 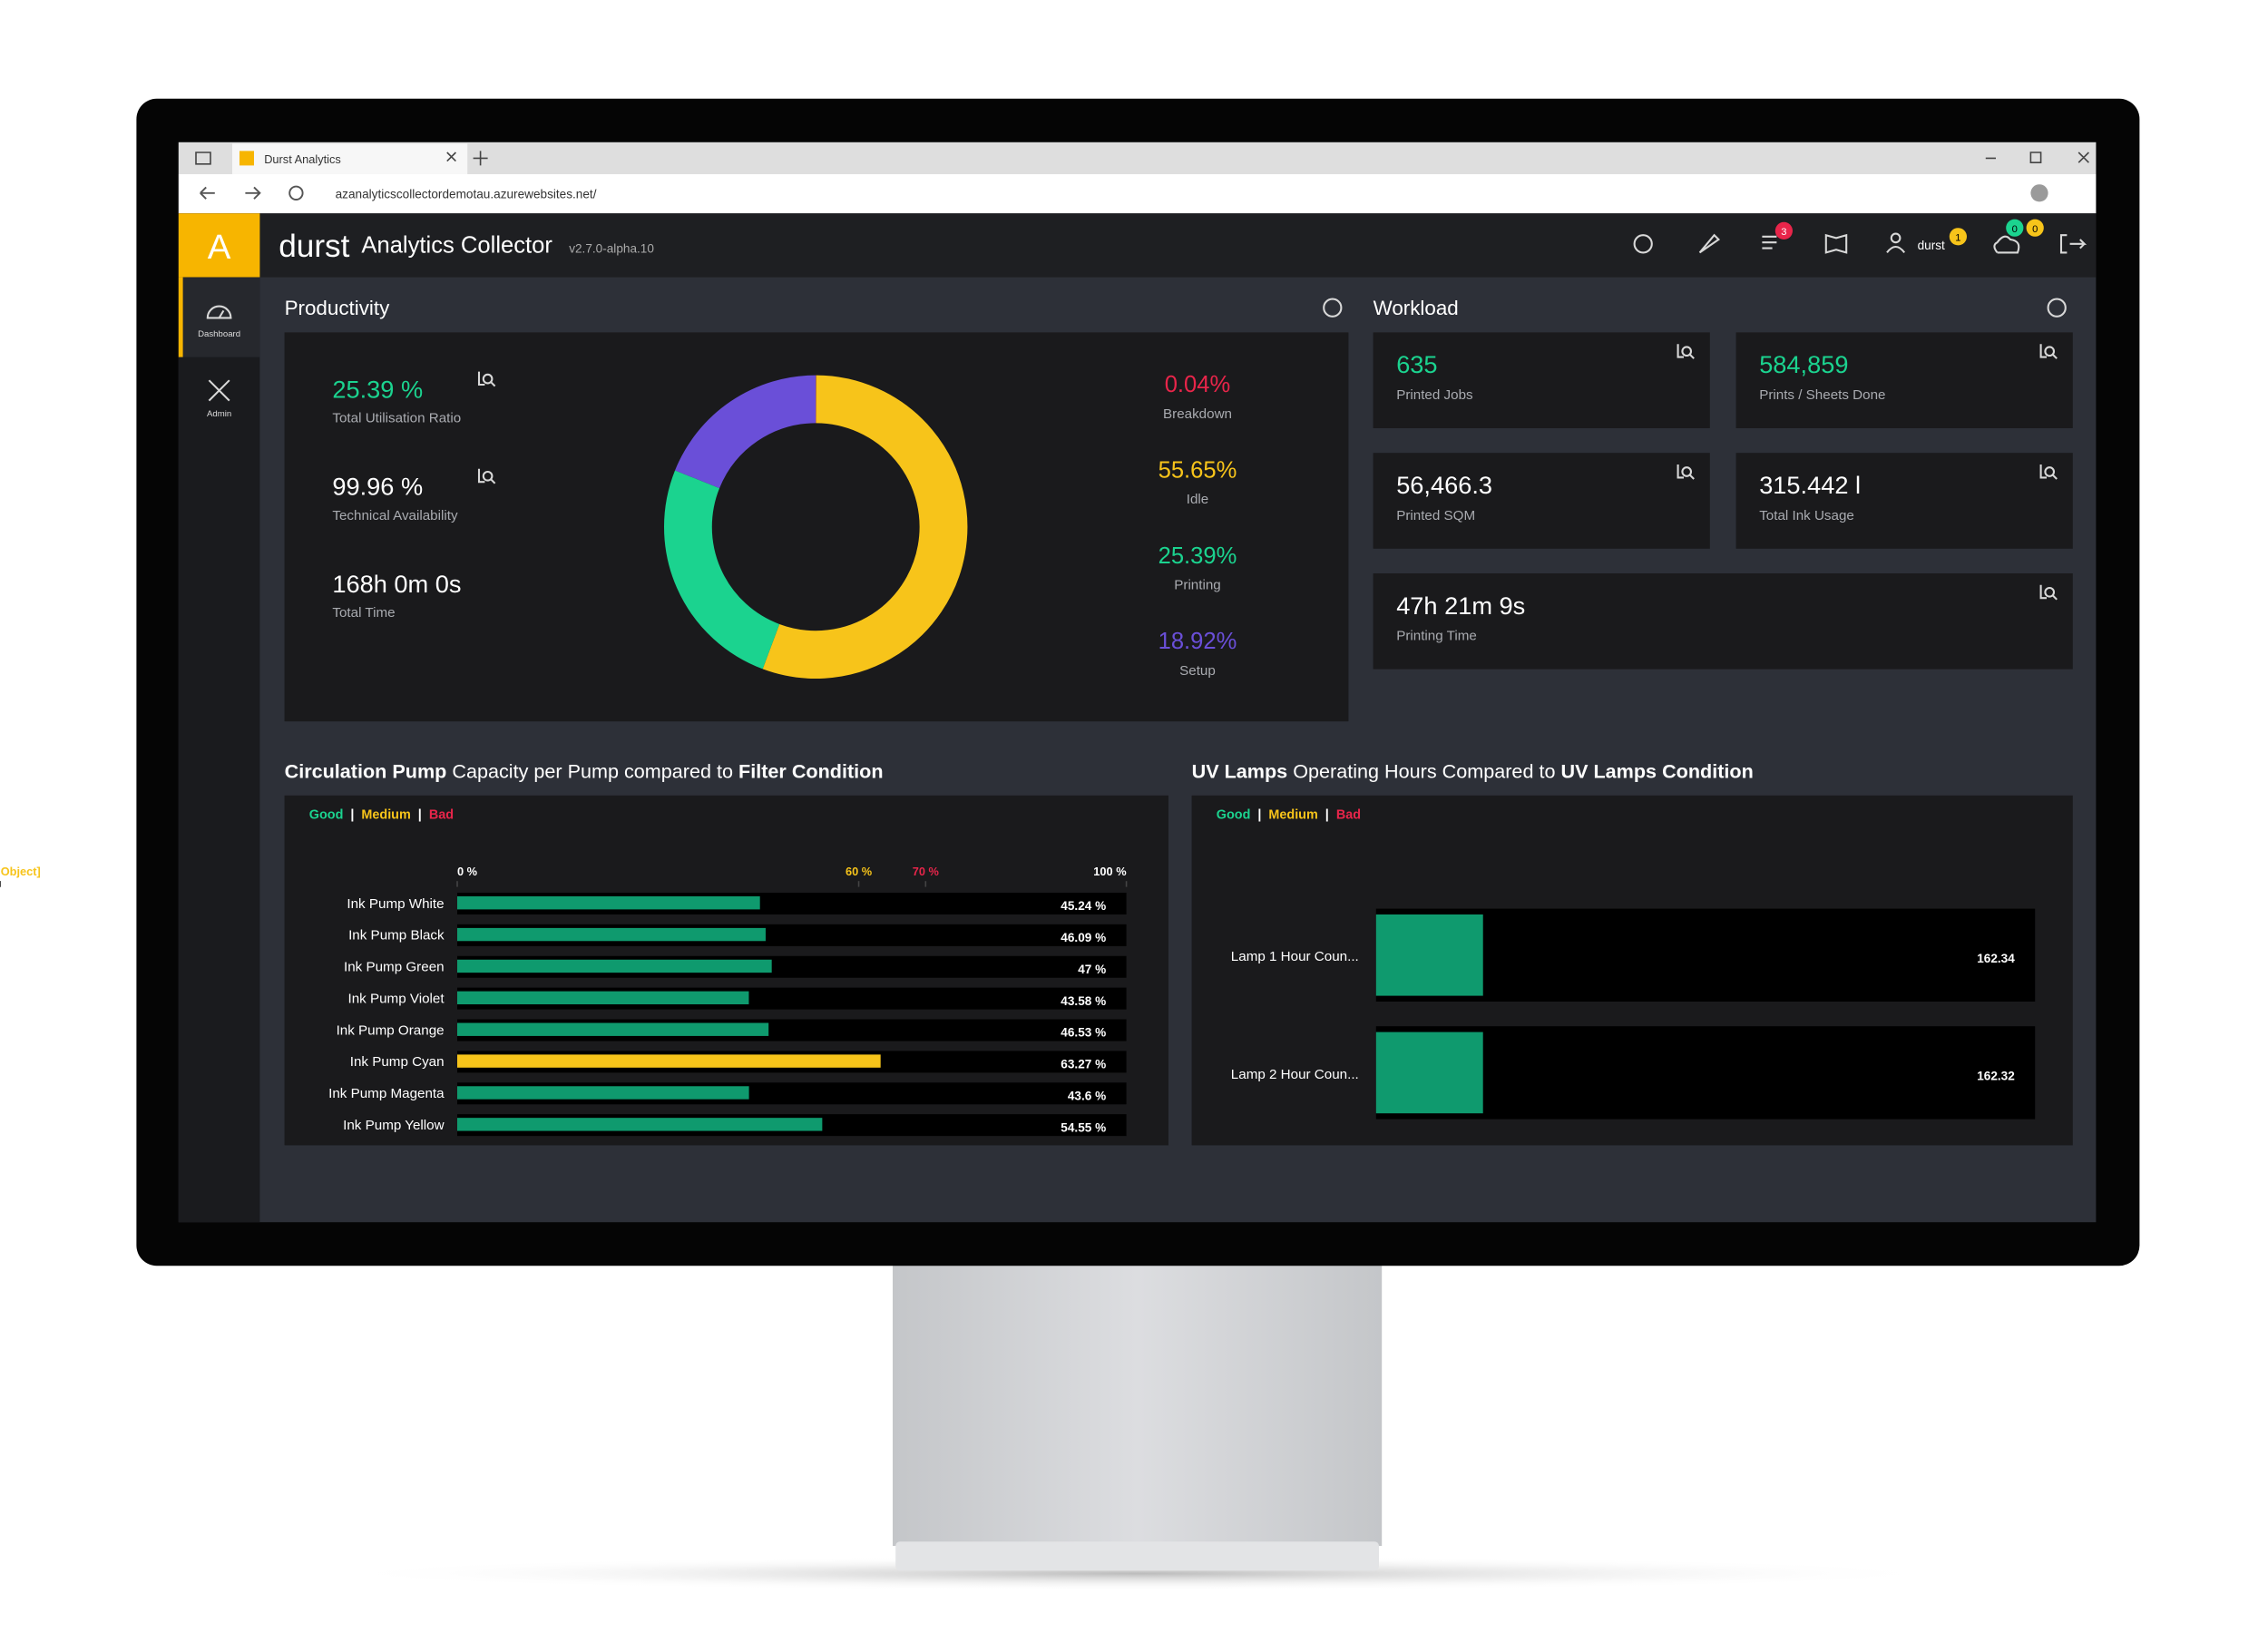 What do you see at coordinates (378, 487) in the screenshot?
I see `kpi-value: 99.96 %` at bounding box center [378, 487].